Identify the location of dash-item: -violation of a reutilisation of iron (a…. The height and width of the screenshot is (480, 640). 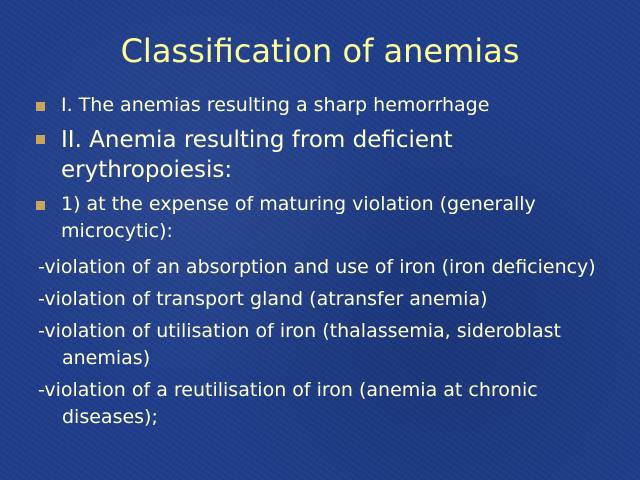
(288, 403).